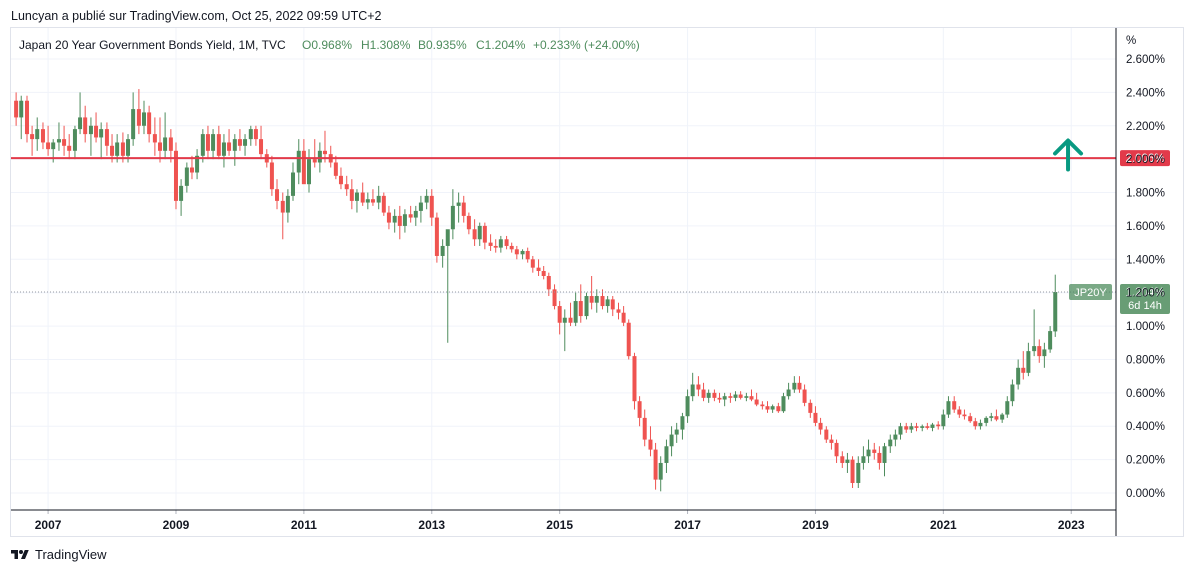 This screenshot has width=1194, height=573. Describe the element at coordinates (48, 525) in the screenshot. I see `x-tick-label: 2007` at that location.